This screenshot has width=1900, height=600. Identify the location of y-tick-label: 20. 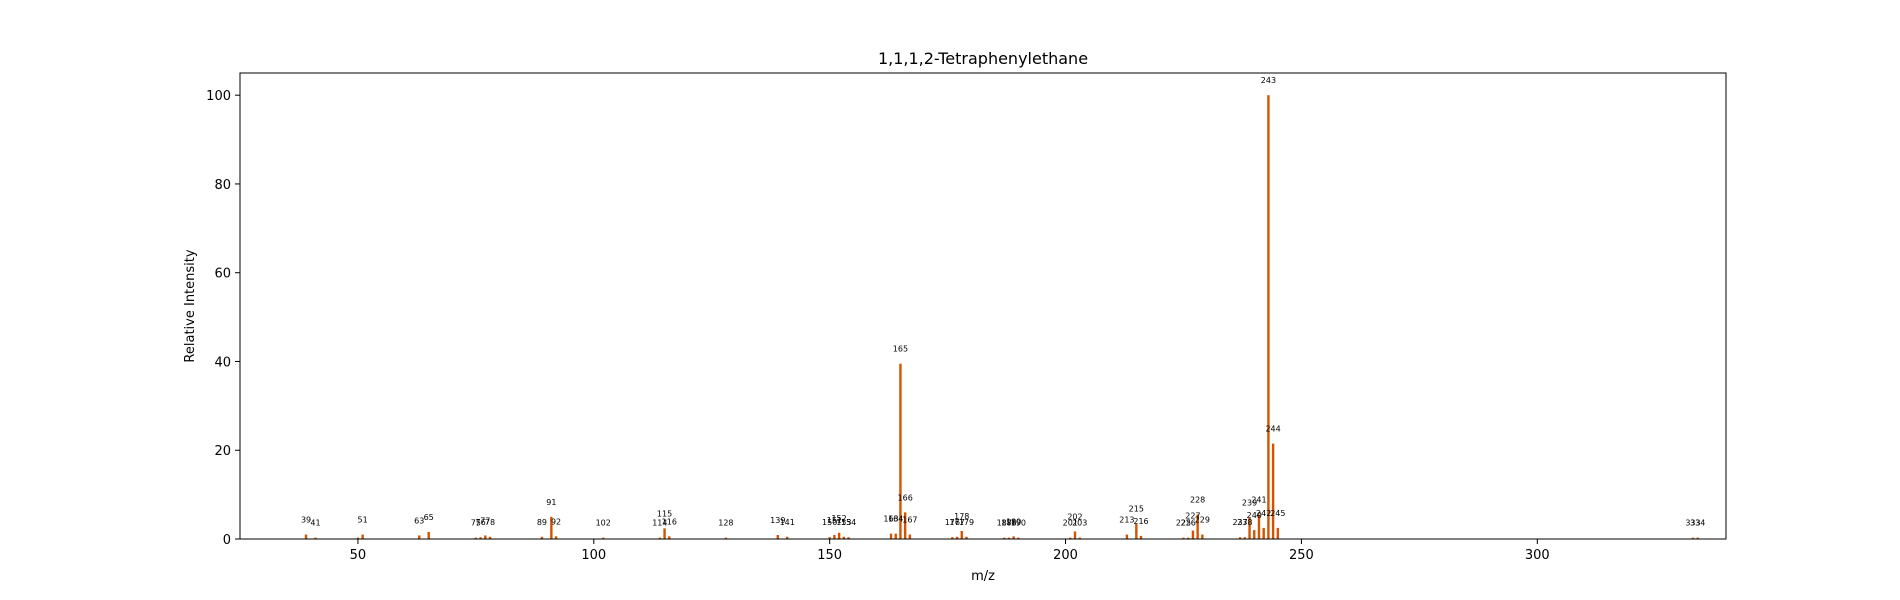
(222, 451).